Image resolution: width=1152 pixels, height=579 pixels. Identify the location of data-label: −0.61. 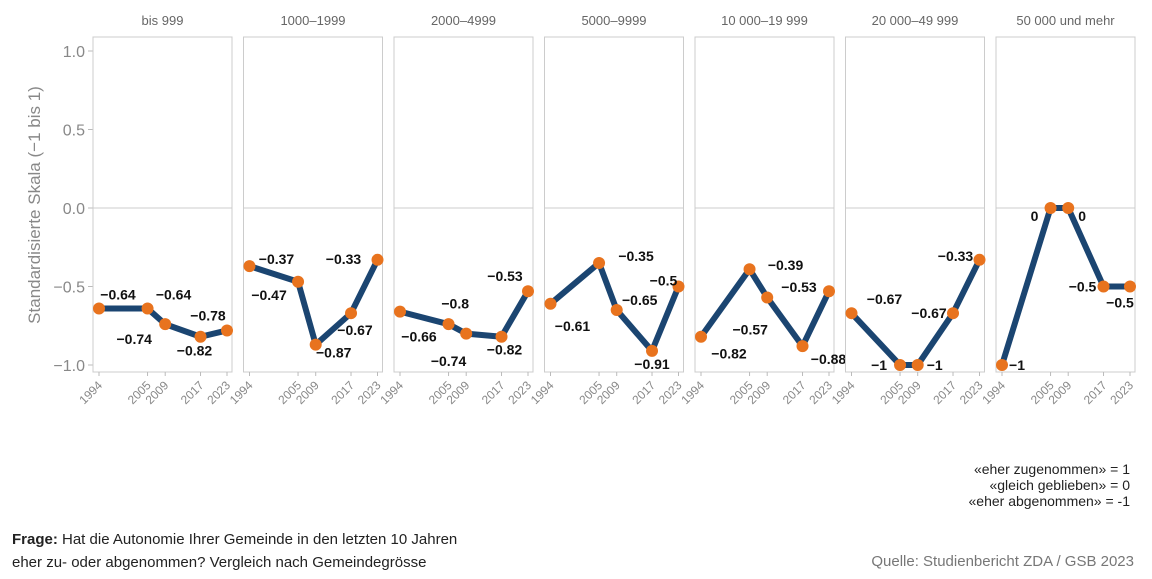
(573, 326).